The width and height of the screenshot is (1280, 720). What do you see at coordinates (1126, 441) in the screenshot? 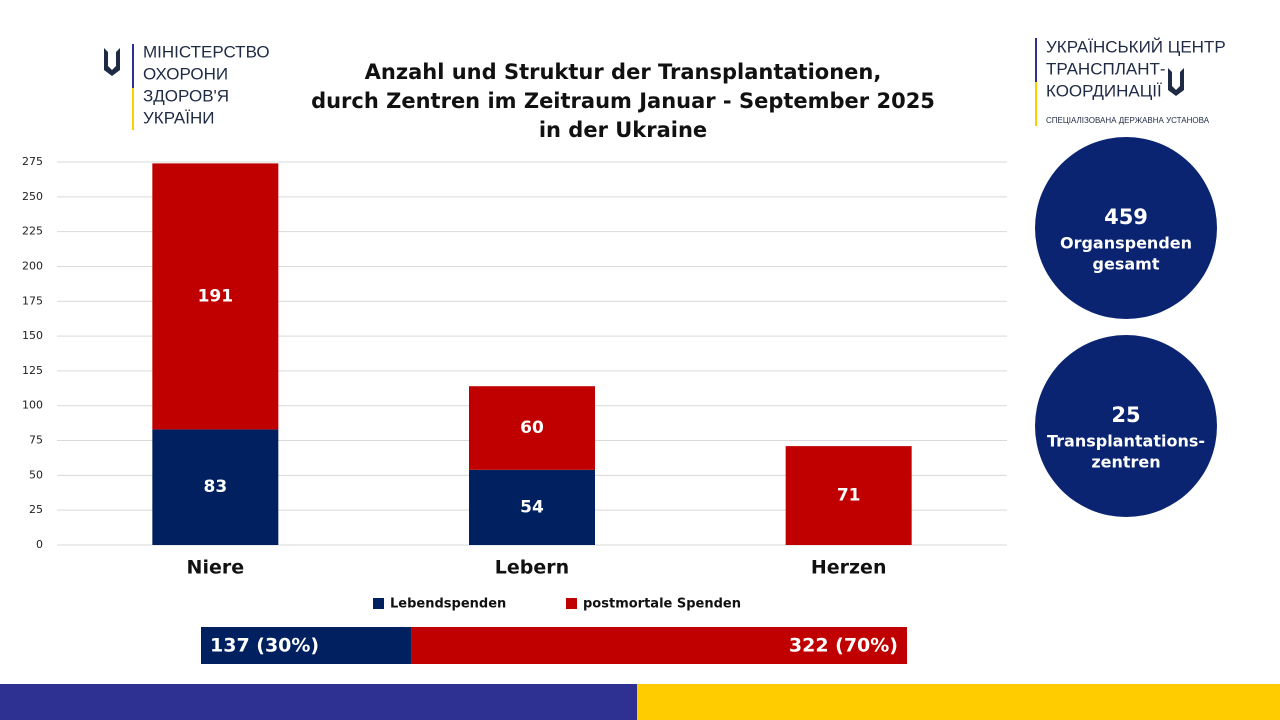
I see `callout-text: Transplantations-` at bounding box center [1126, 441].